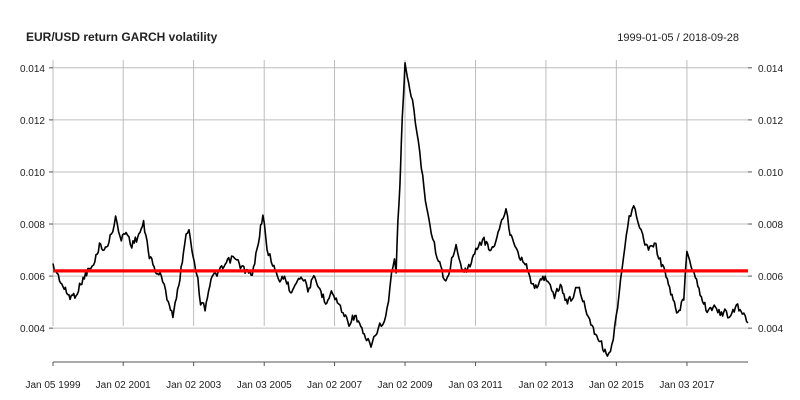  I want to click on y-tick-label-right: 0.014, so click(770, 69).